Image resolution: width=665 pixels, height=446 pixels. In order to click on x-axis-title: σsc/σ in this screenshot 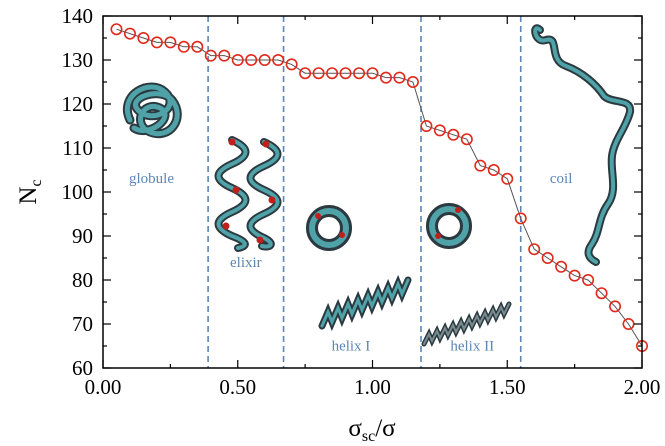, I will do `click(372, 430)`.